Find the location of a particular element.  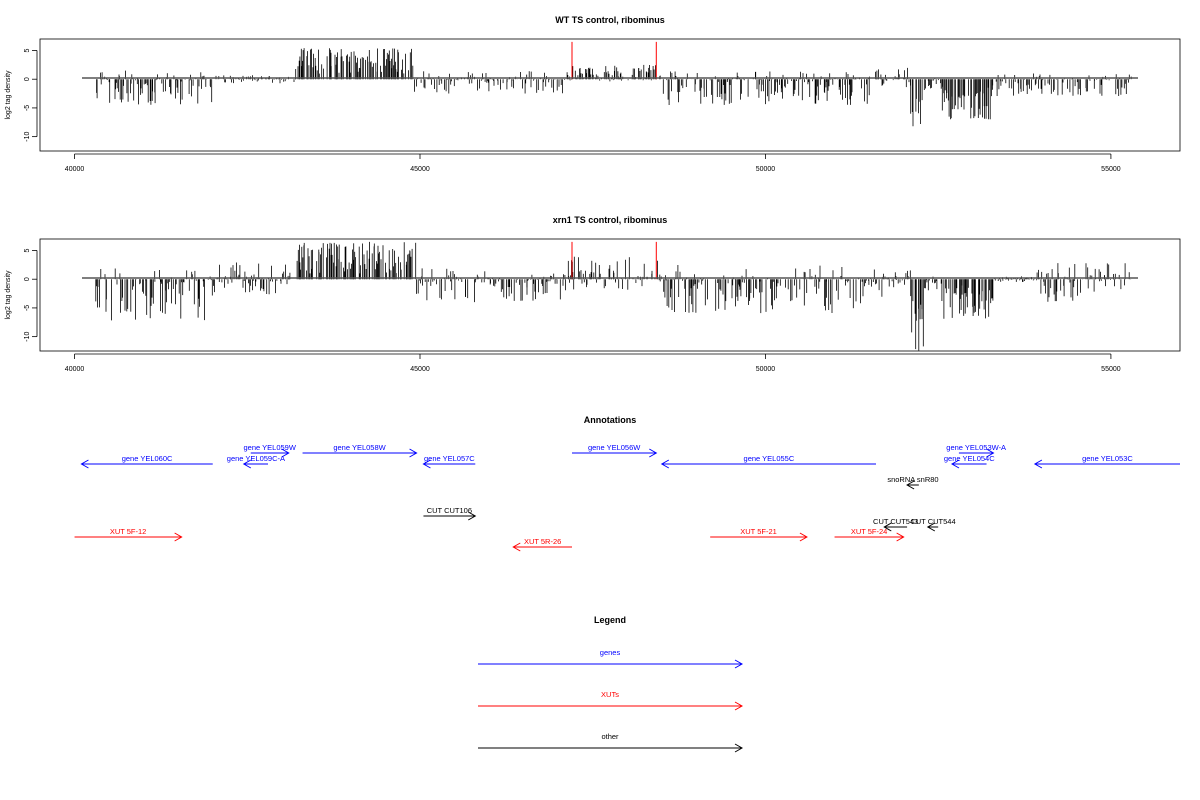

annotation-feature: gene YEL059C-A is located at coordinates (256, 461).